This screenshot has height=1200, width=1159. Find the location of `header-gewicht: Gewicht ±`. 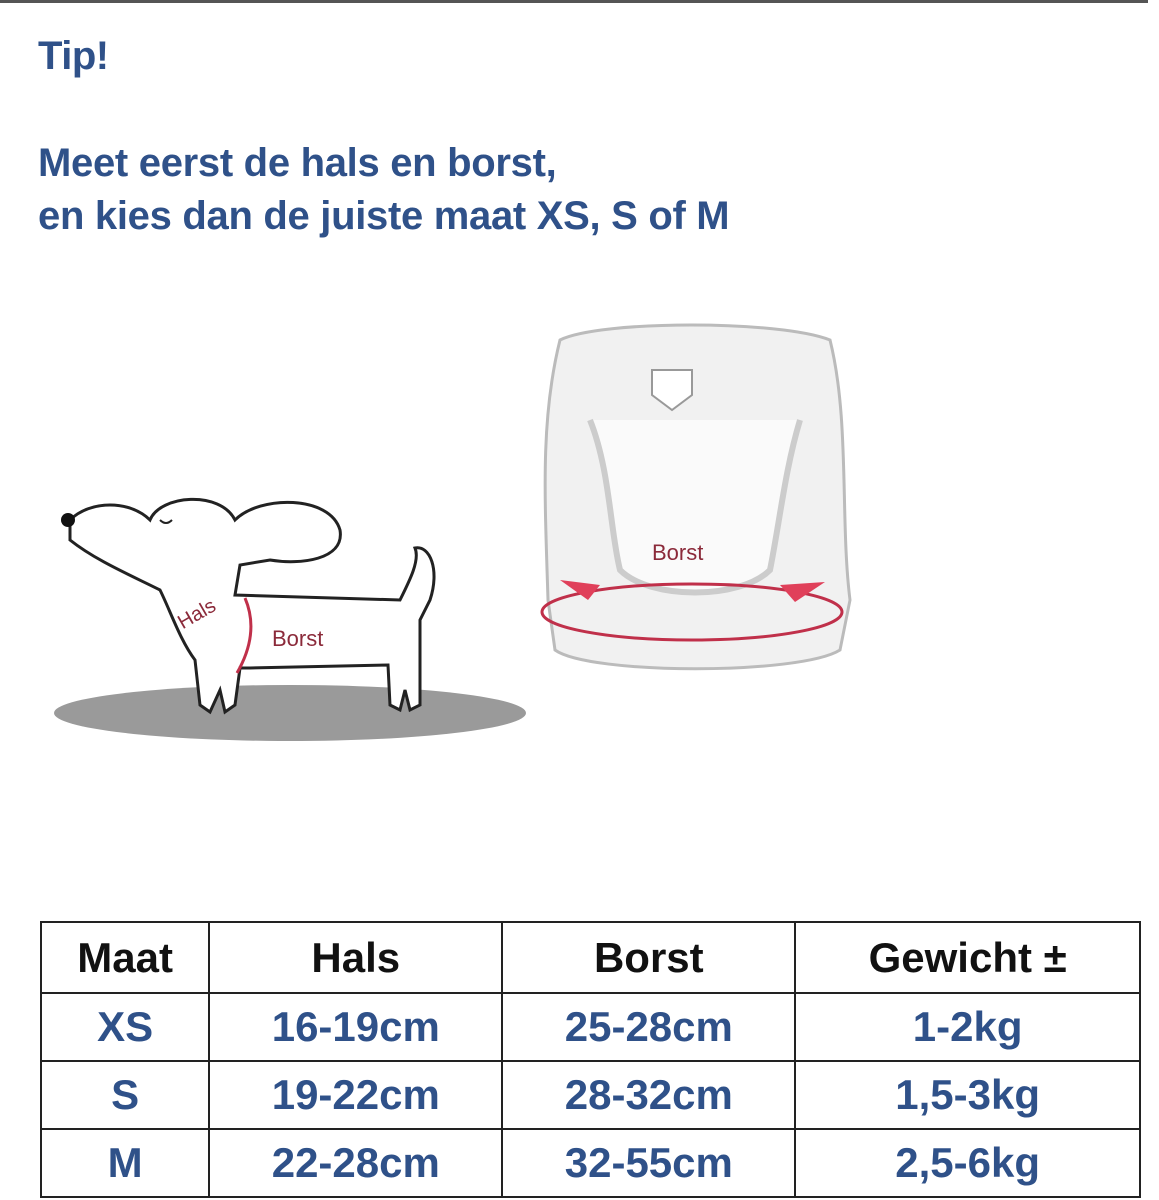

header-gewicht: Gewicht ± is located at coordinates (967, 957).